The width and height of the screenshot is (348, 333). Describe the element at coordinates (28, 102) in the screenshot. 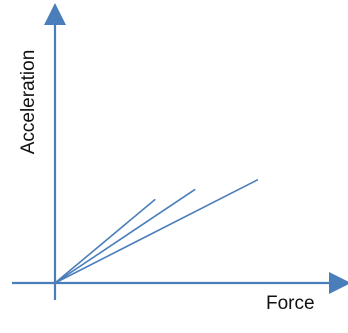

I see `y-axis-label: Acceleration` at that location.